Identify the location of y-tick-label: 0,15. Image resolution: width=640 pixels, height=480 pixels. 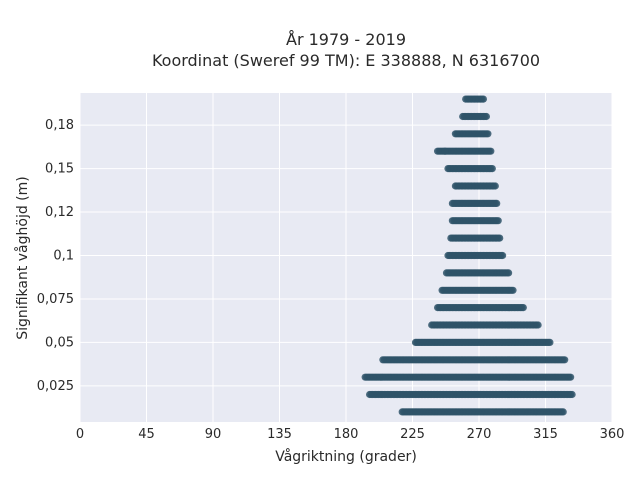
(59, 169).